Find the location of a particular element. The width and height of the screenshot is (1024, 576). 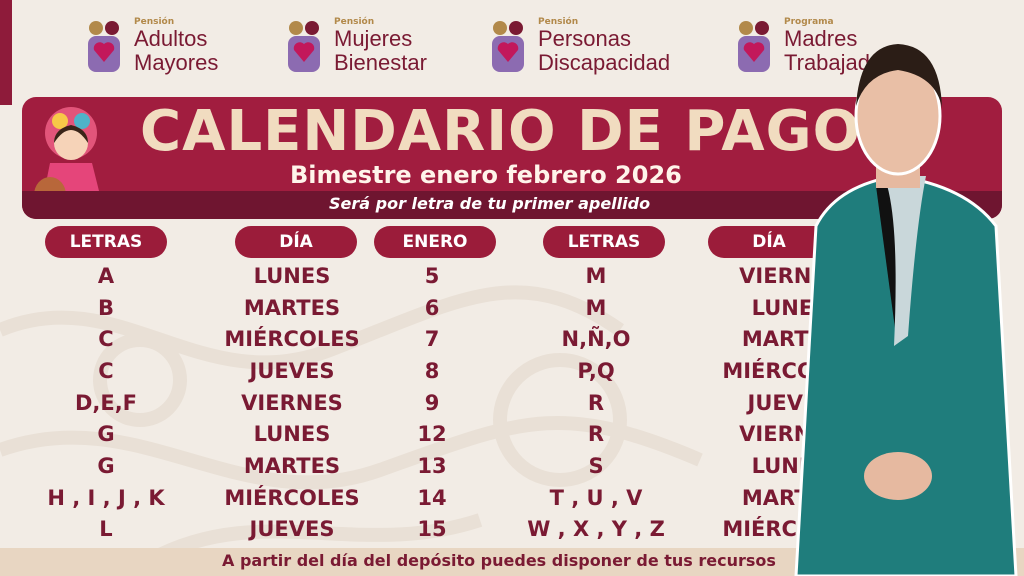

fecha-cell: 12 is located at coordinates (432, 434).